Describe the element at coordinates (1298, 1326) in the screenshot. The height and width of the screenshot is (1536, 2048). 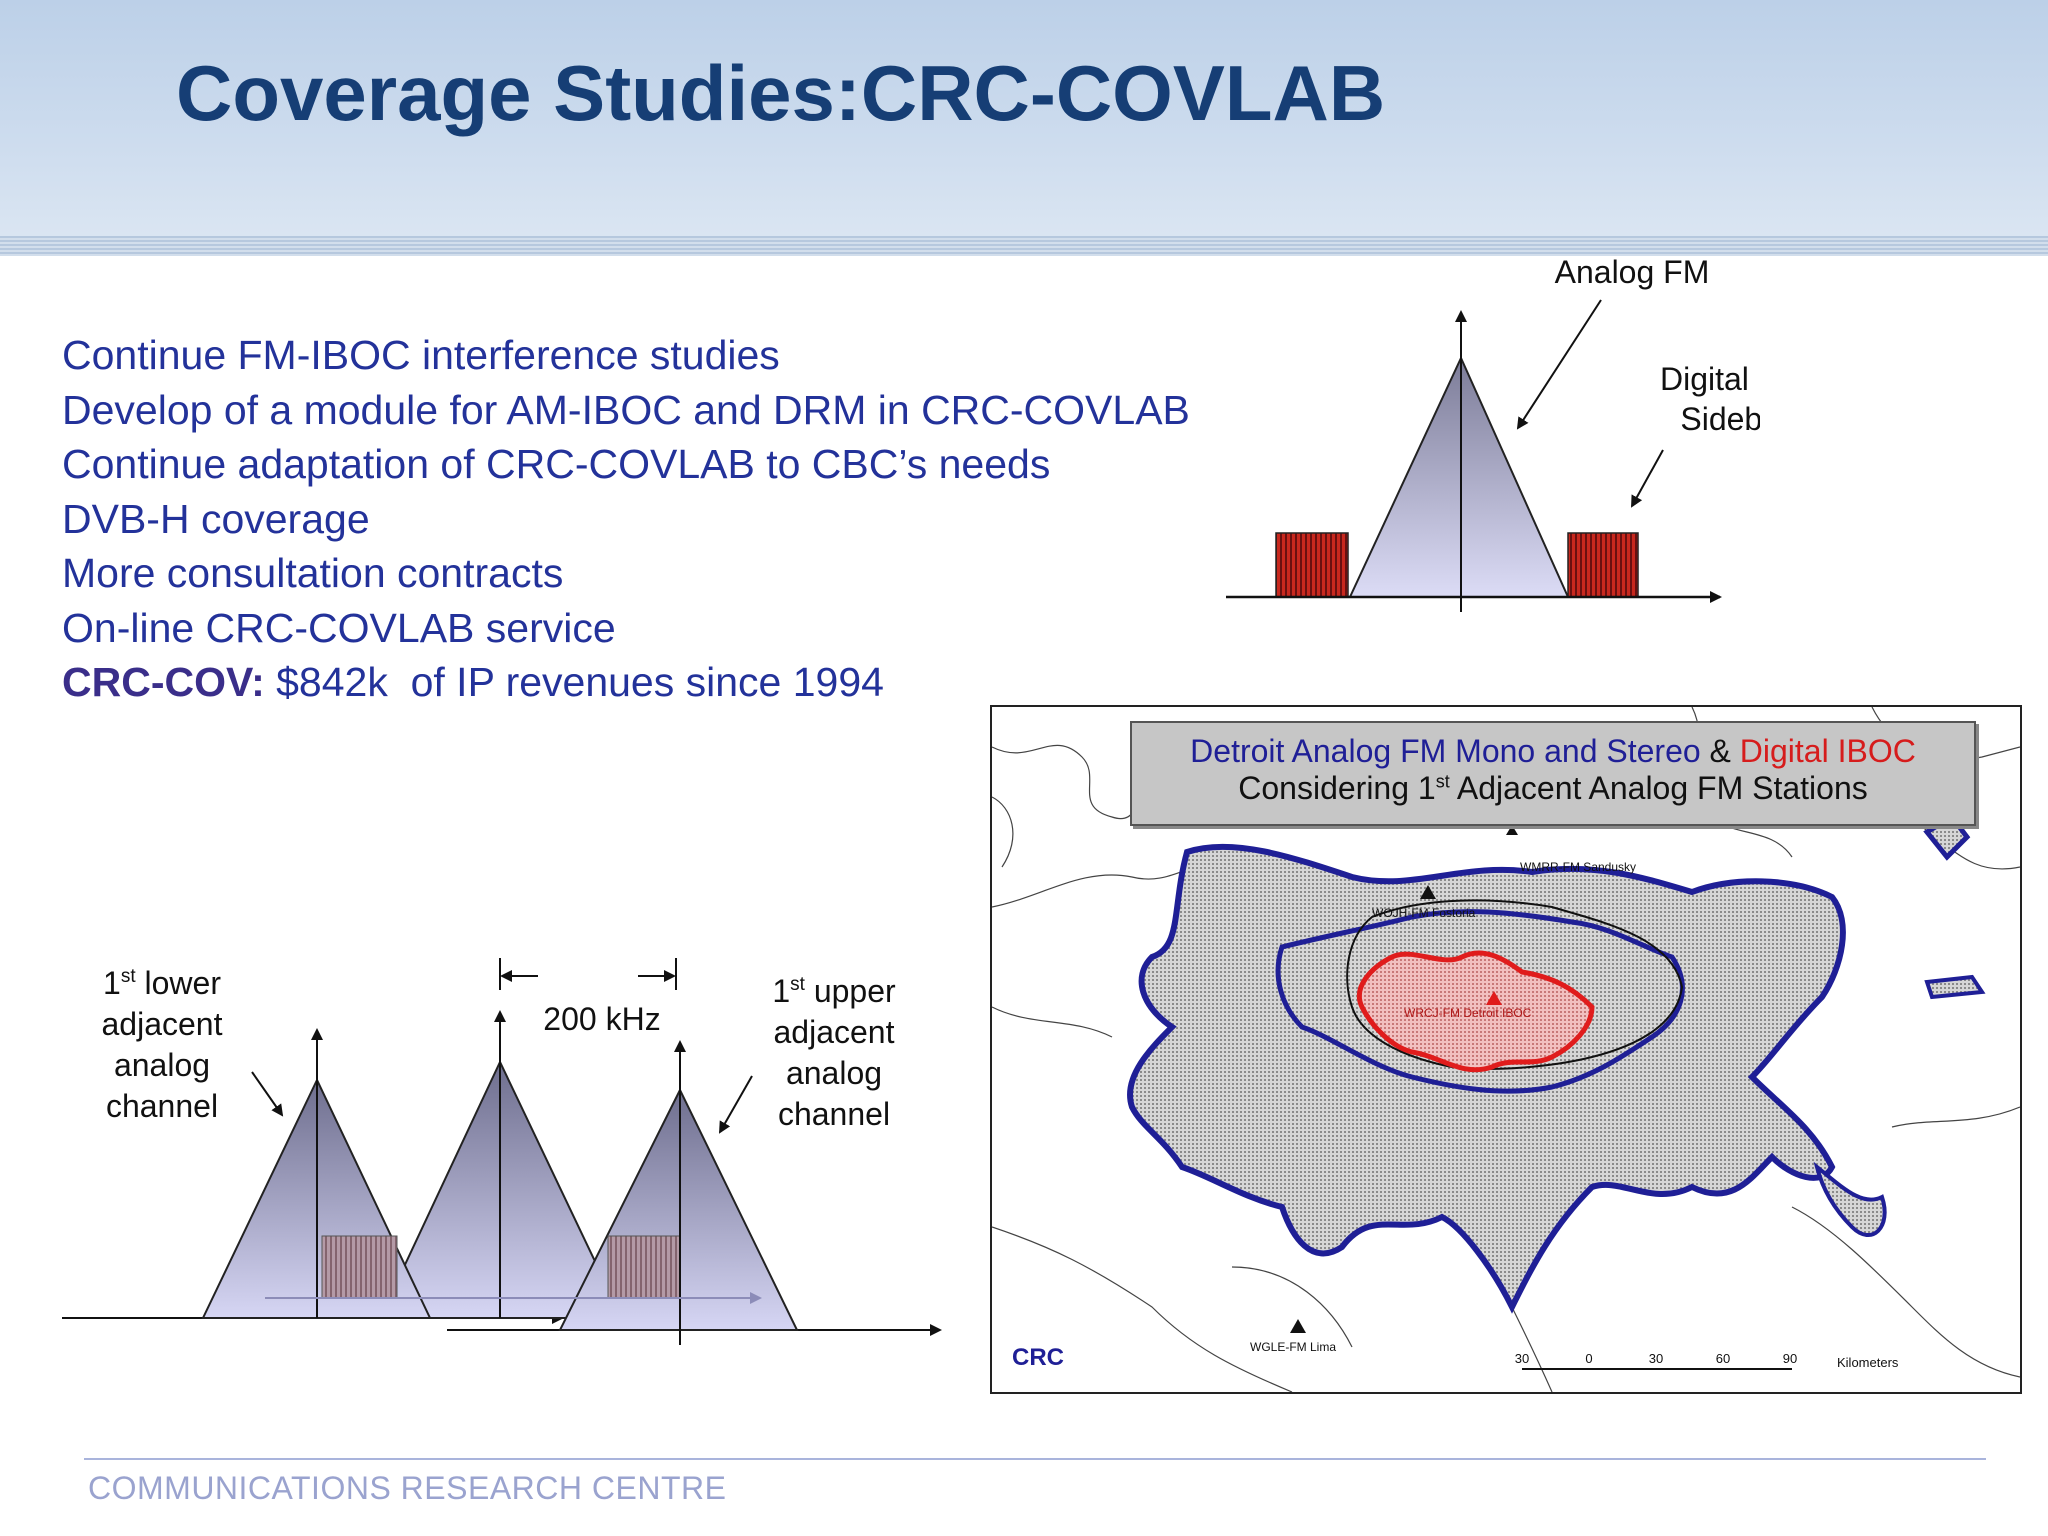
I see `station-marker-lima` at that location.